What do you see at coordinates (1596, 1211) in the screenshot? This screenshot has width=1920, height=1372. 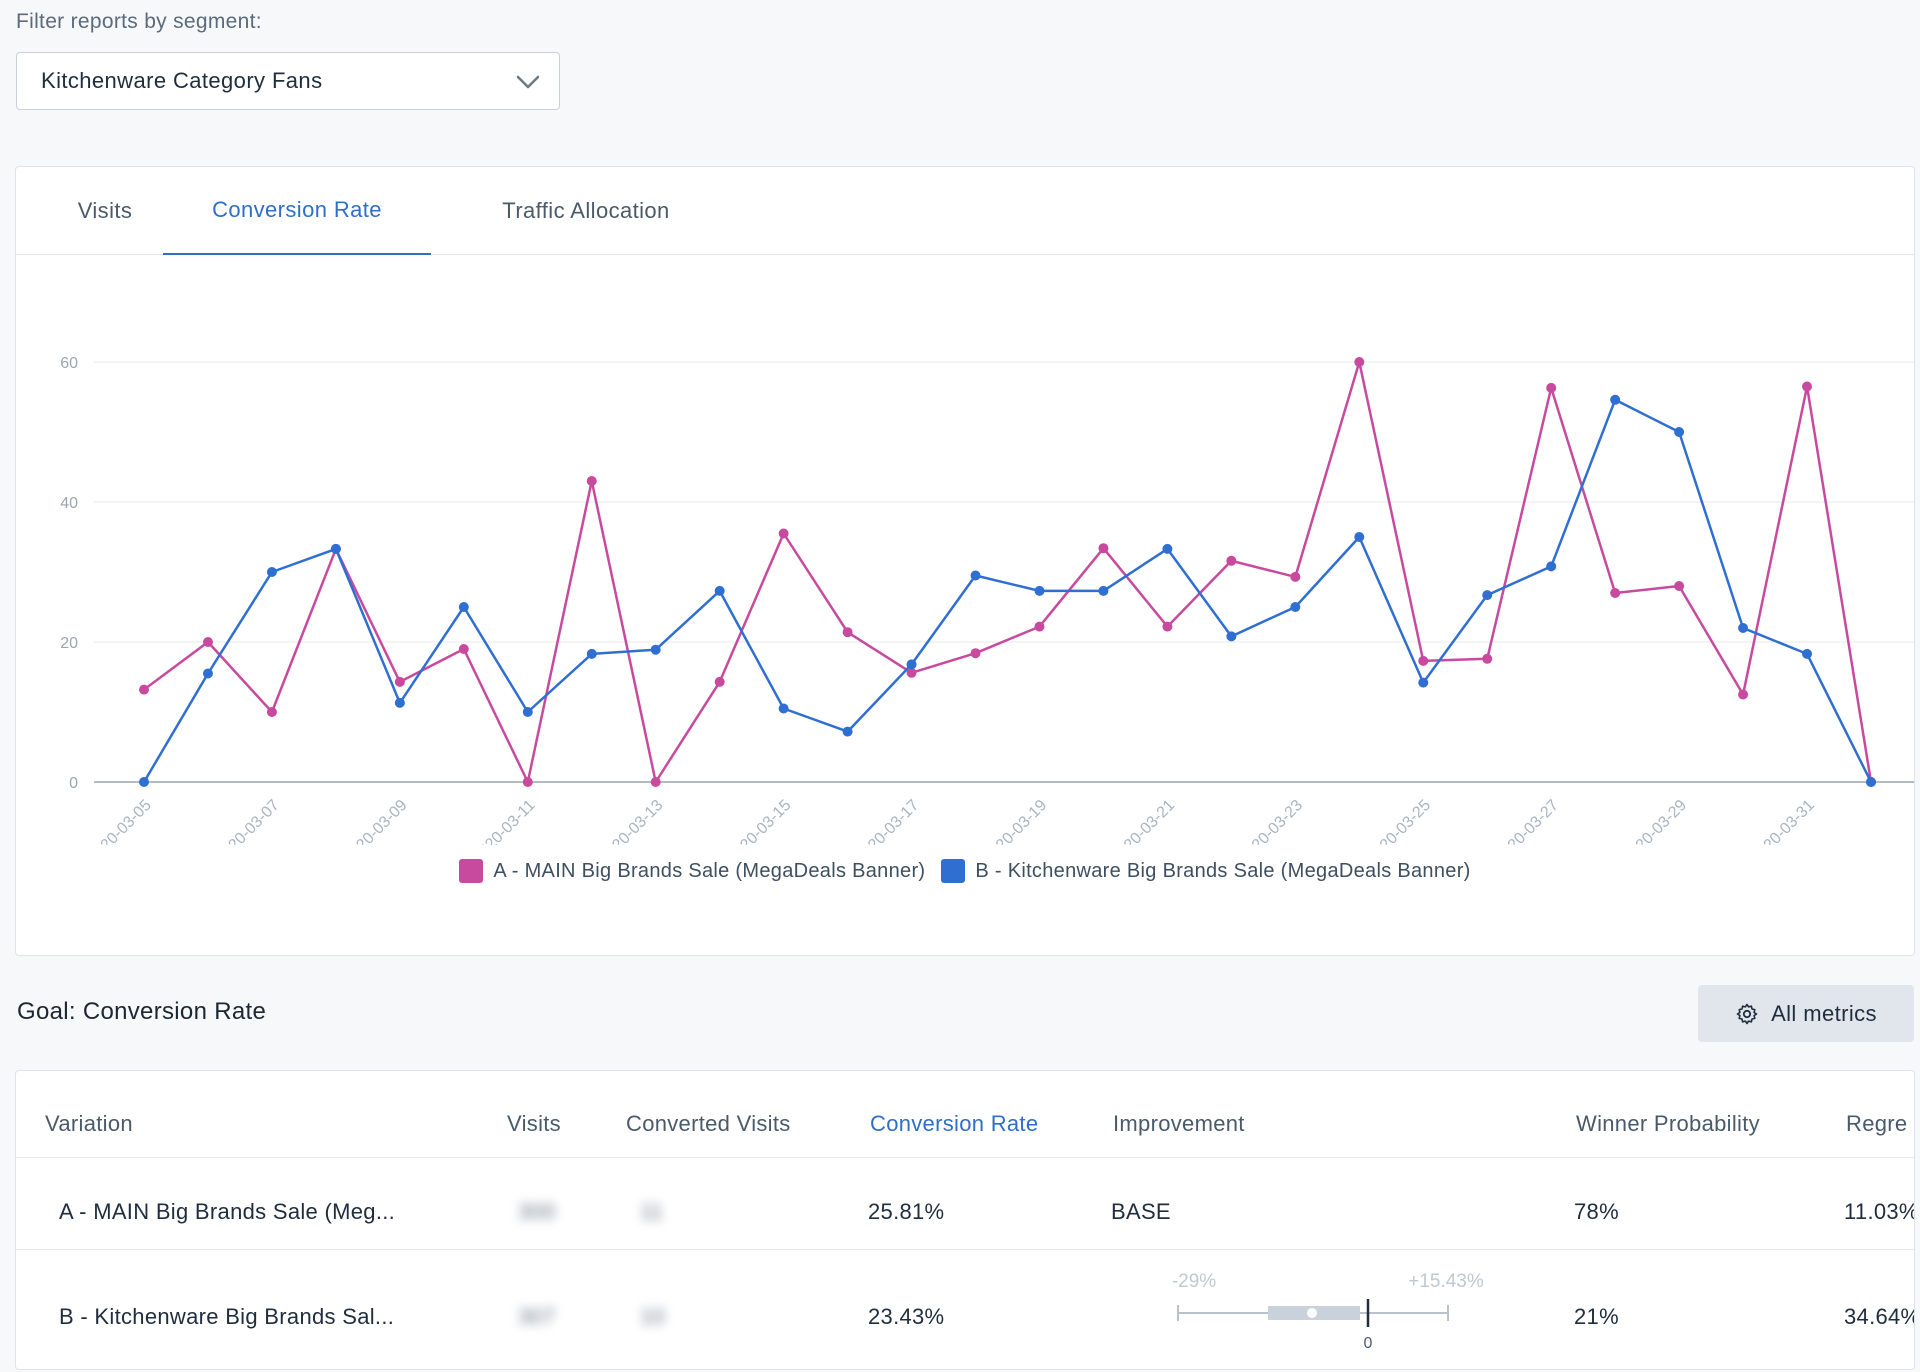 I see `row-a-winner-probability: 78%` at bounding box center [1596, 1211].